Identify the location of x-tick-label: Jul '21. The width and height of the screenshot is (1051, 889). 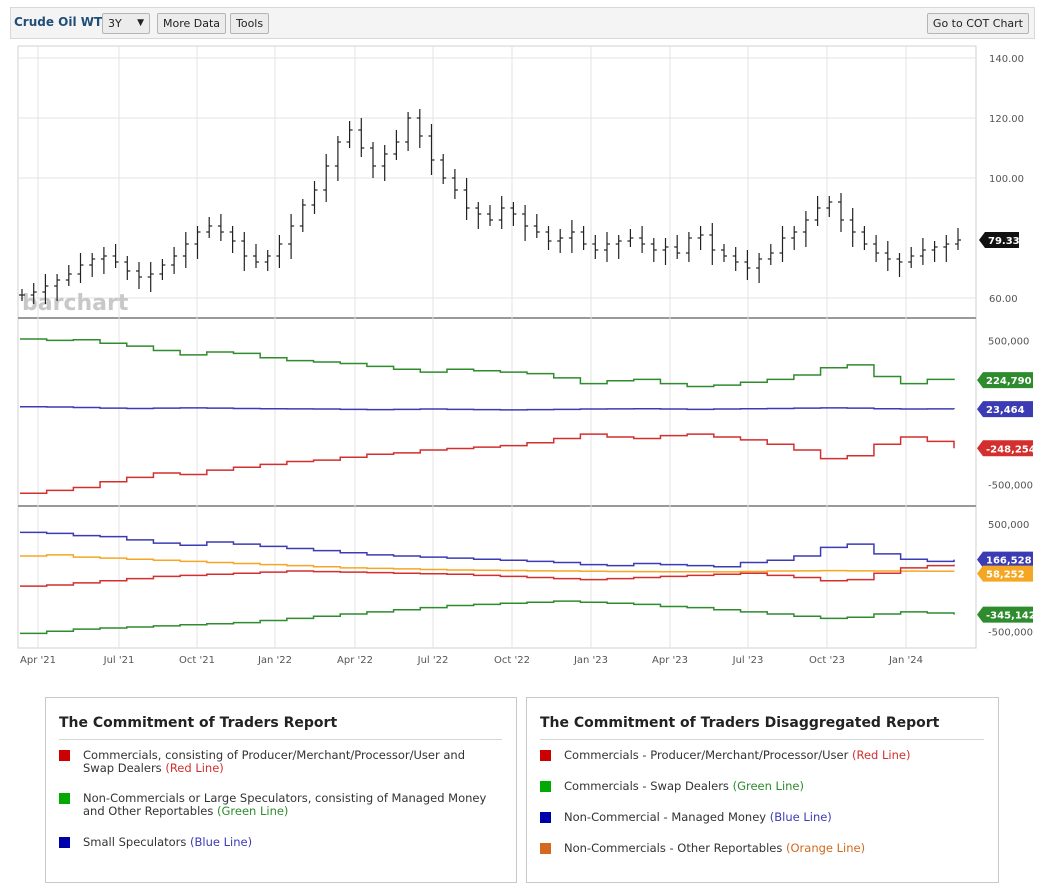
(119, 660).